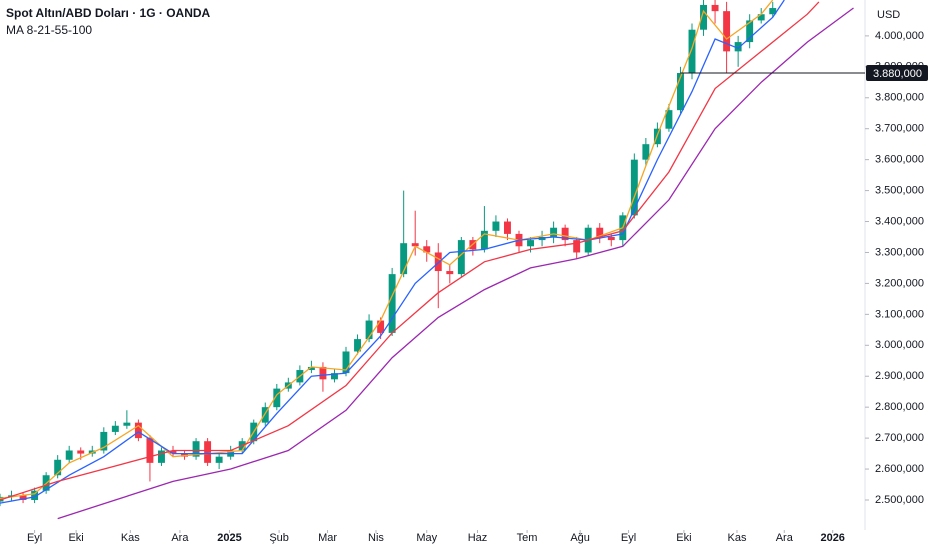 Image resolution: width=932 pixels, height=550 pixels. I want to click on y-tick-label: 3.400,000, so click(899, 221).